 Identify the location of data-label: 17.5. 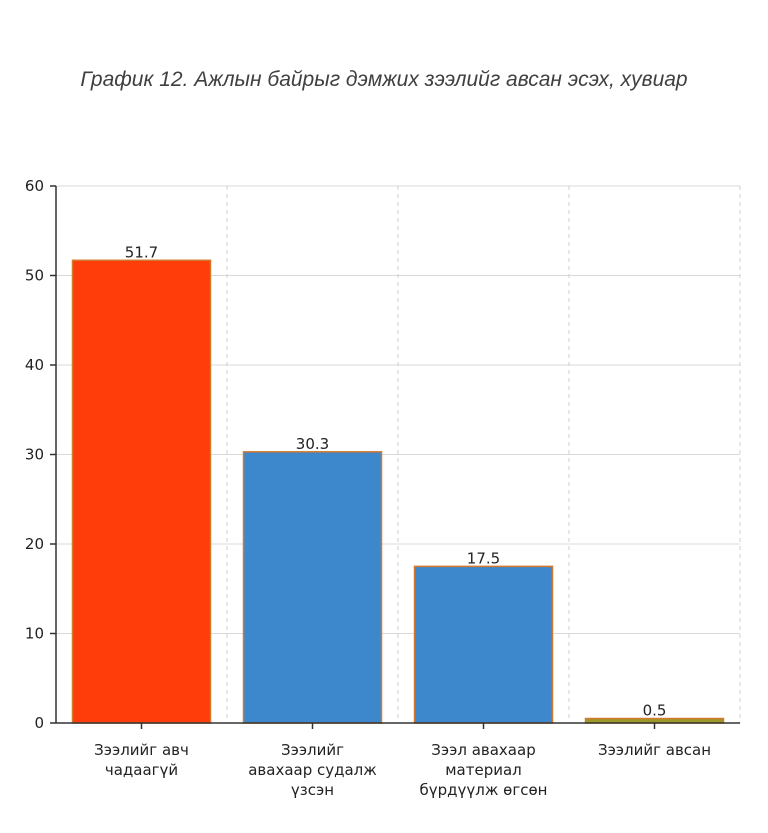
(483, 558).